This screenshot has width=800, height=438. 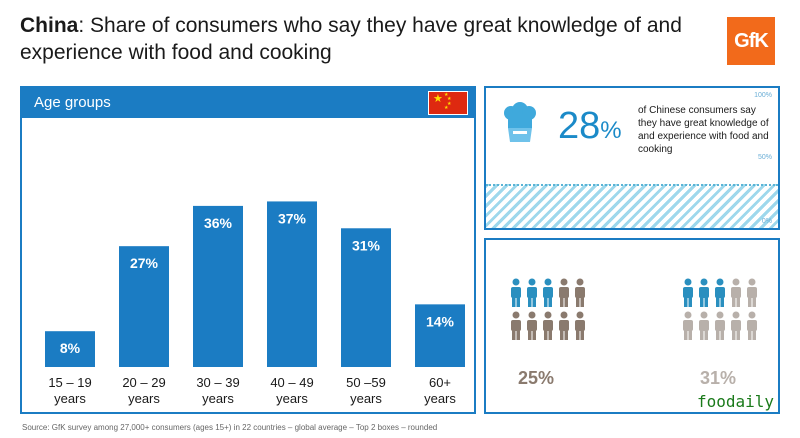 I want to click on chef-hat-icon, so click(x=520, y=122).